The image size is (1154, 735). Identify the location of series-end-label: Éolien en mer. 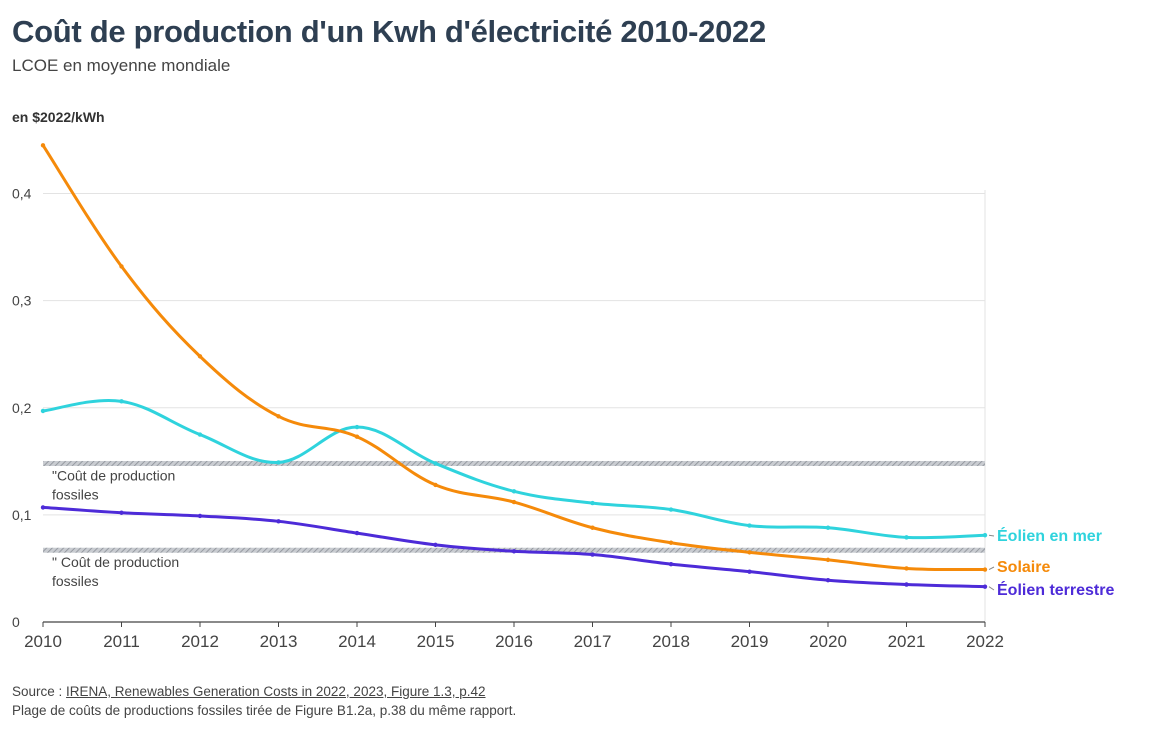
(1049, 535).